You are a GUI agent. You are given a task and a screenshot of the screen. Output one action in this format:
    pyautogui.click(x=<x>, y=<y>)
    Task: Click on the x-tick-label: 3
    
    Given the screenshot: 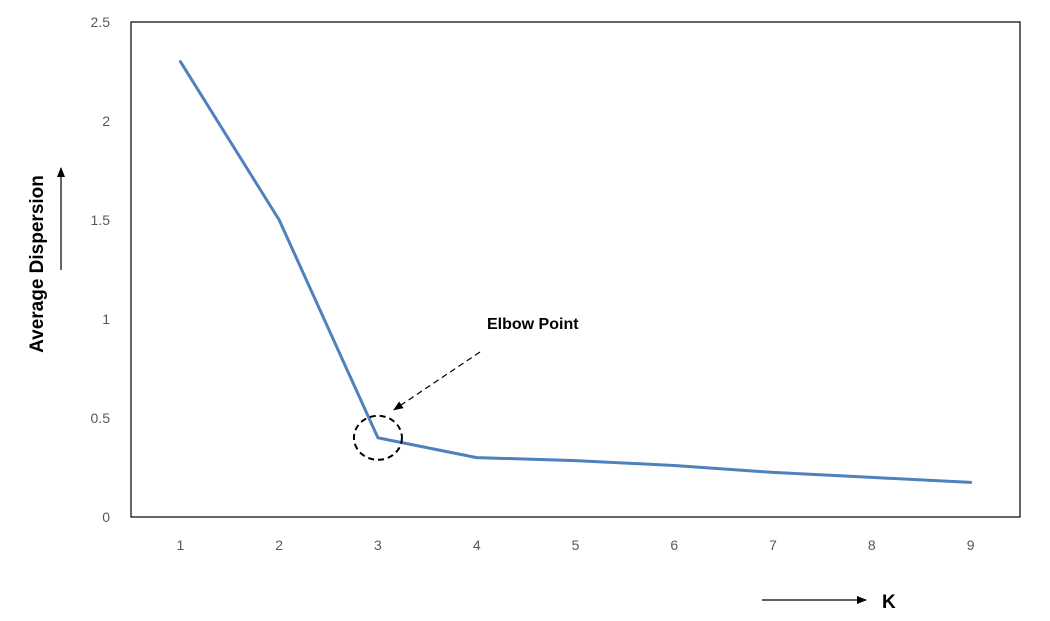 What is the action you would take?
    pyautogui.click(x=378, y=545)
    